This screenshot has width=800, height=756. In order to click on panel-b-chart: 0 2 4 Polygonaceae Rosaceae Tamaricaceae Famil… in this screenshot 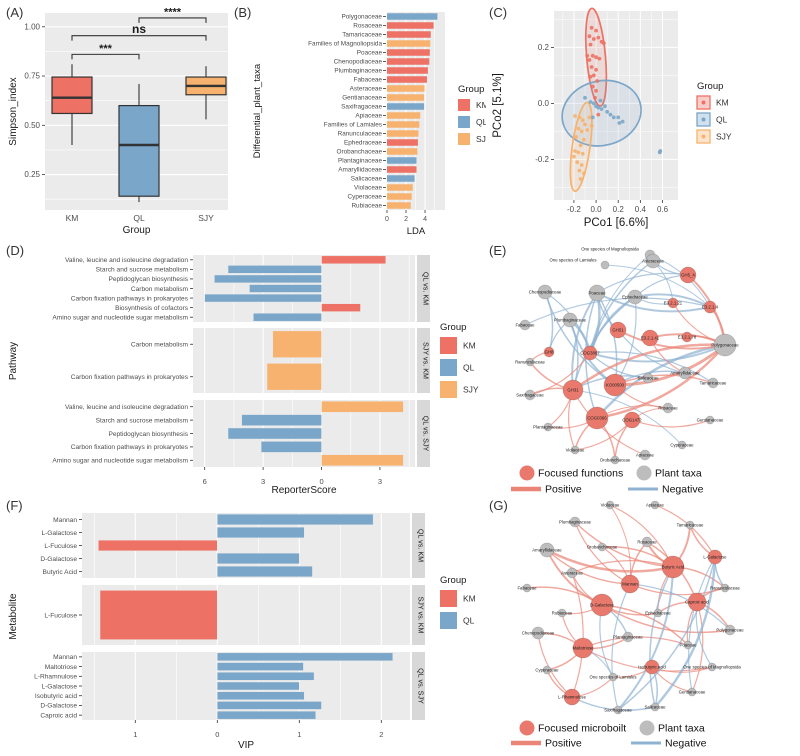, I will do `click(369, 124)`.